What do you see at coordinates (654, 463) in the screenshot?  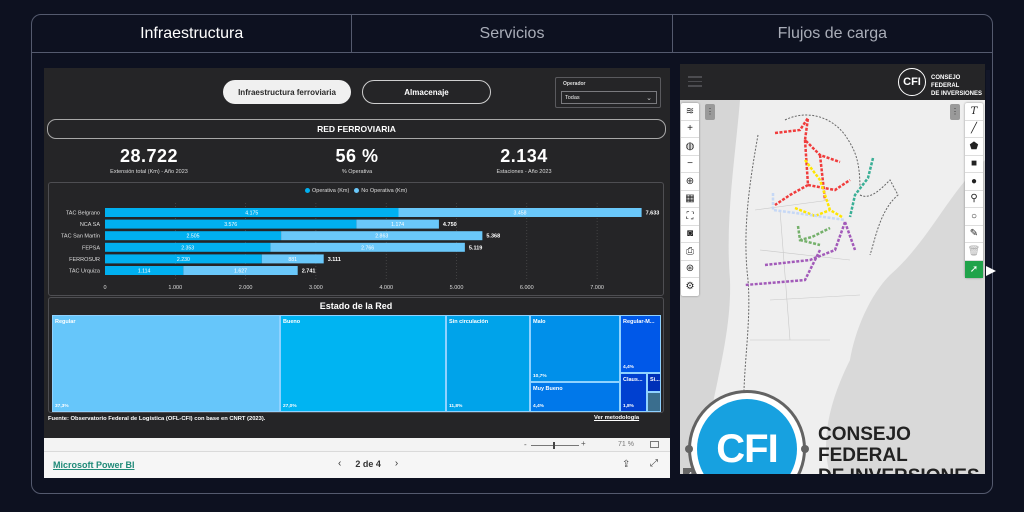 I see `fullscreen-icon: ⤢` at bounding box center [654, 463].